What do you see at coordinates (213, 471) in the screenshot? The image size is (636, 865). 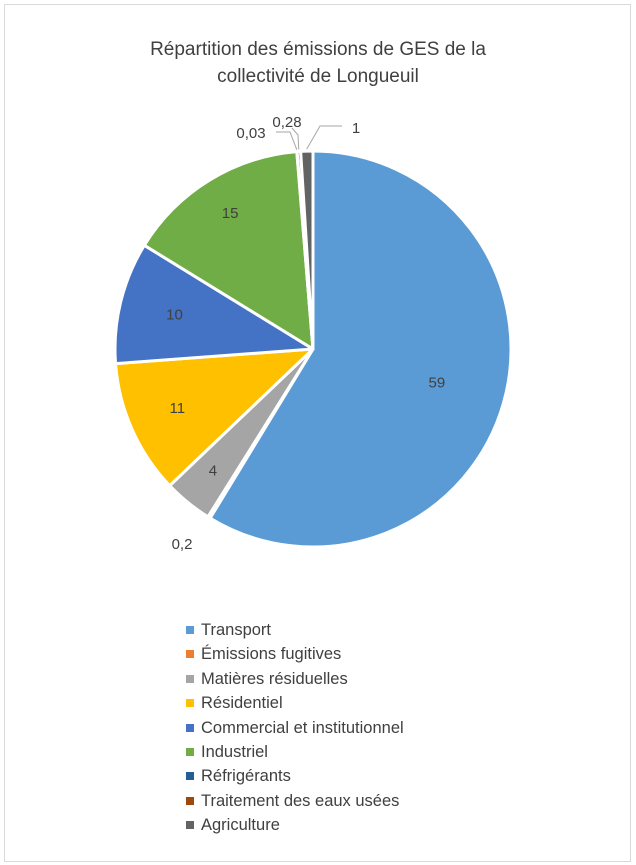 I see `data-label: 4` at bounding box center [213, 471].